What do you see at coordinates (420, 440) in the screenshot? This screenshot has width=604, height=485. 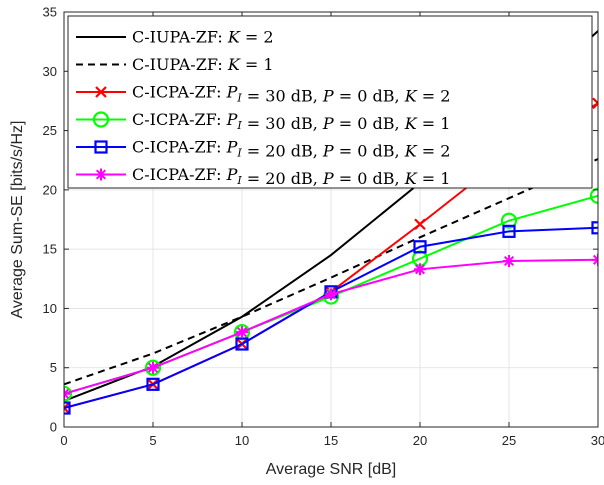 I see `x-tick-label: 20` at bounding box center [420, 440].